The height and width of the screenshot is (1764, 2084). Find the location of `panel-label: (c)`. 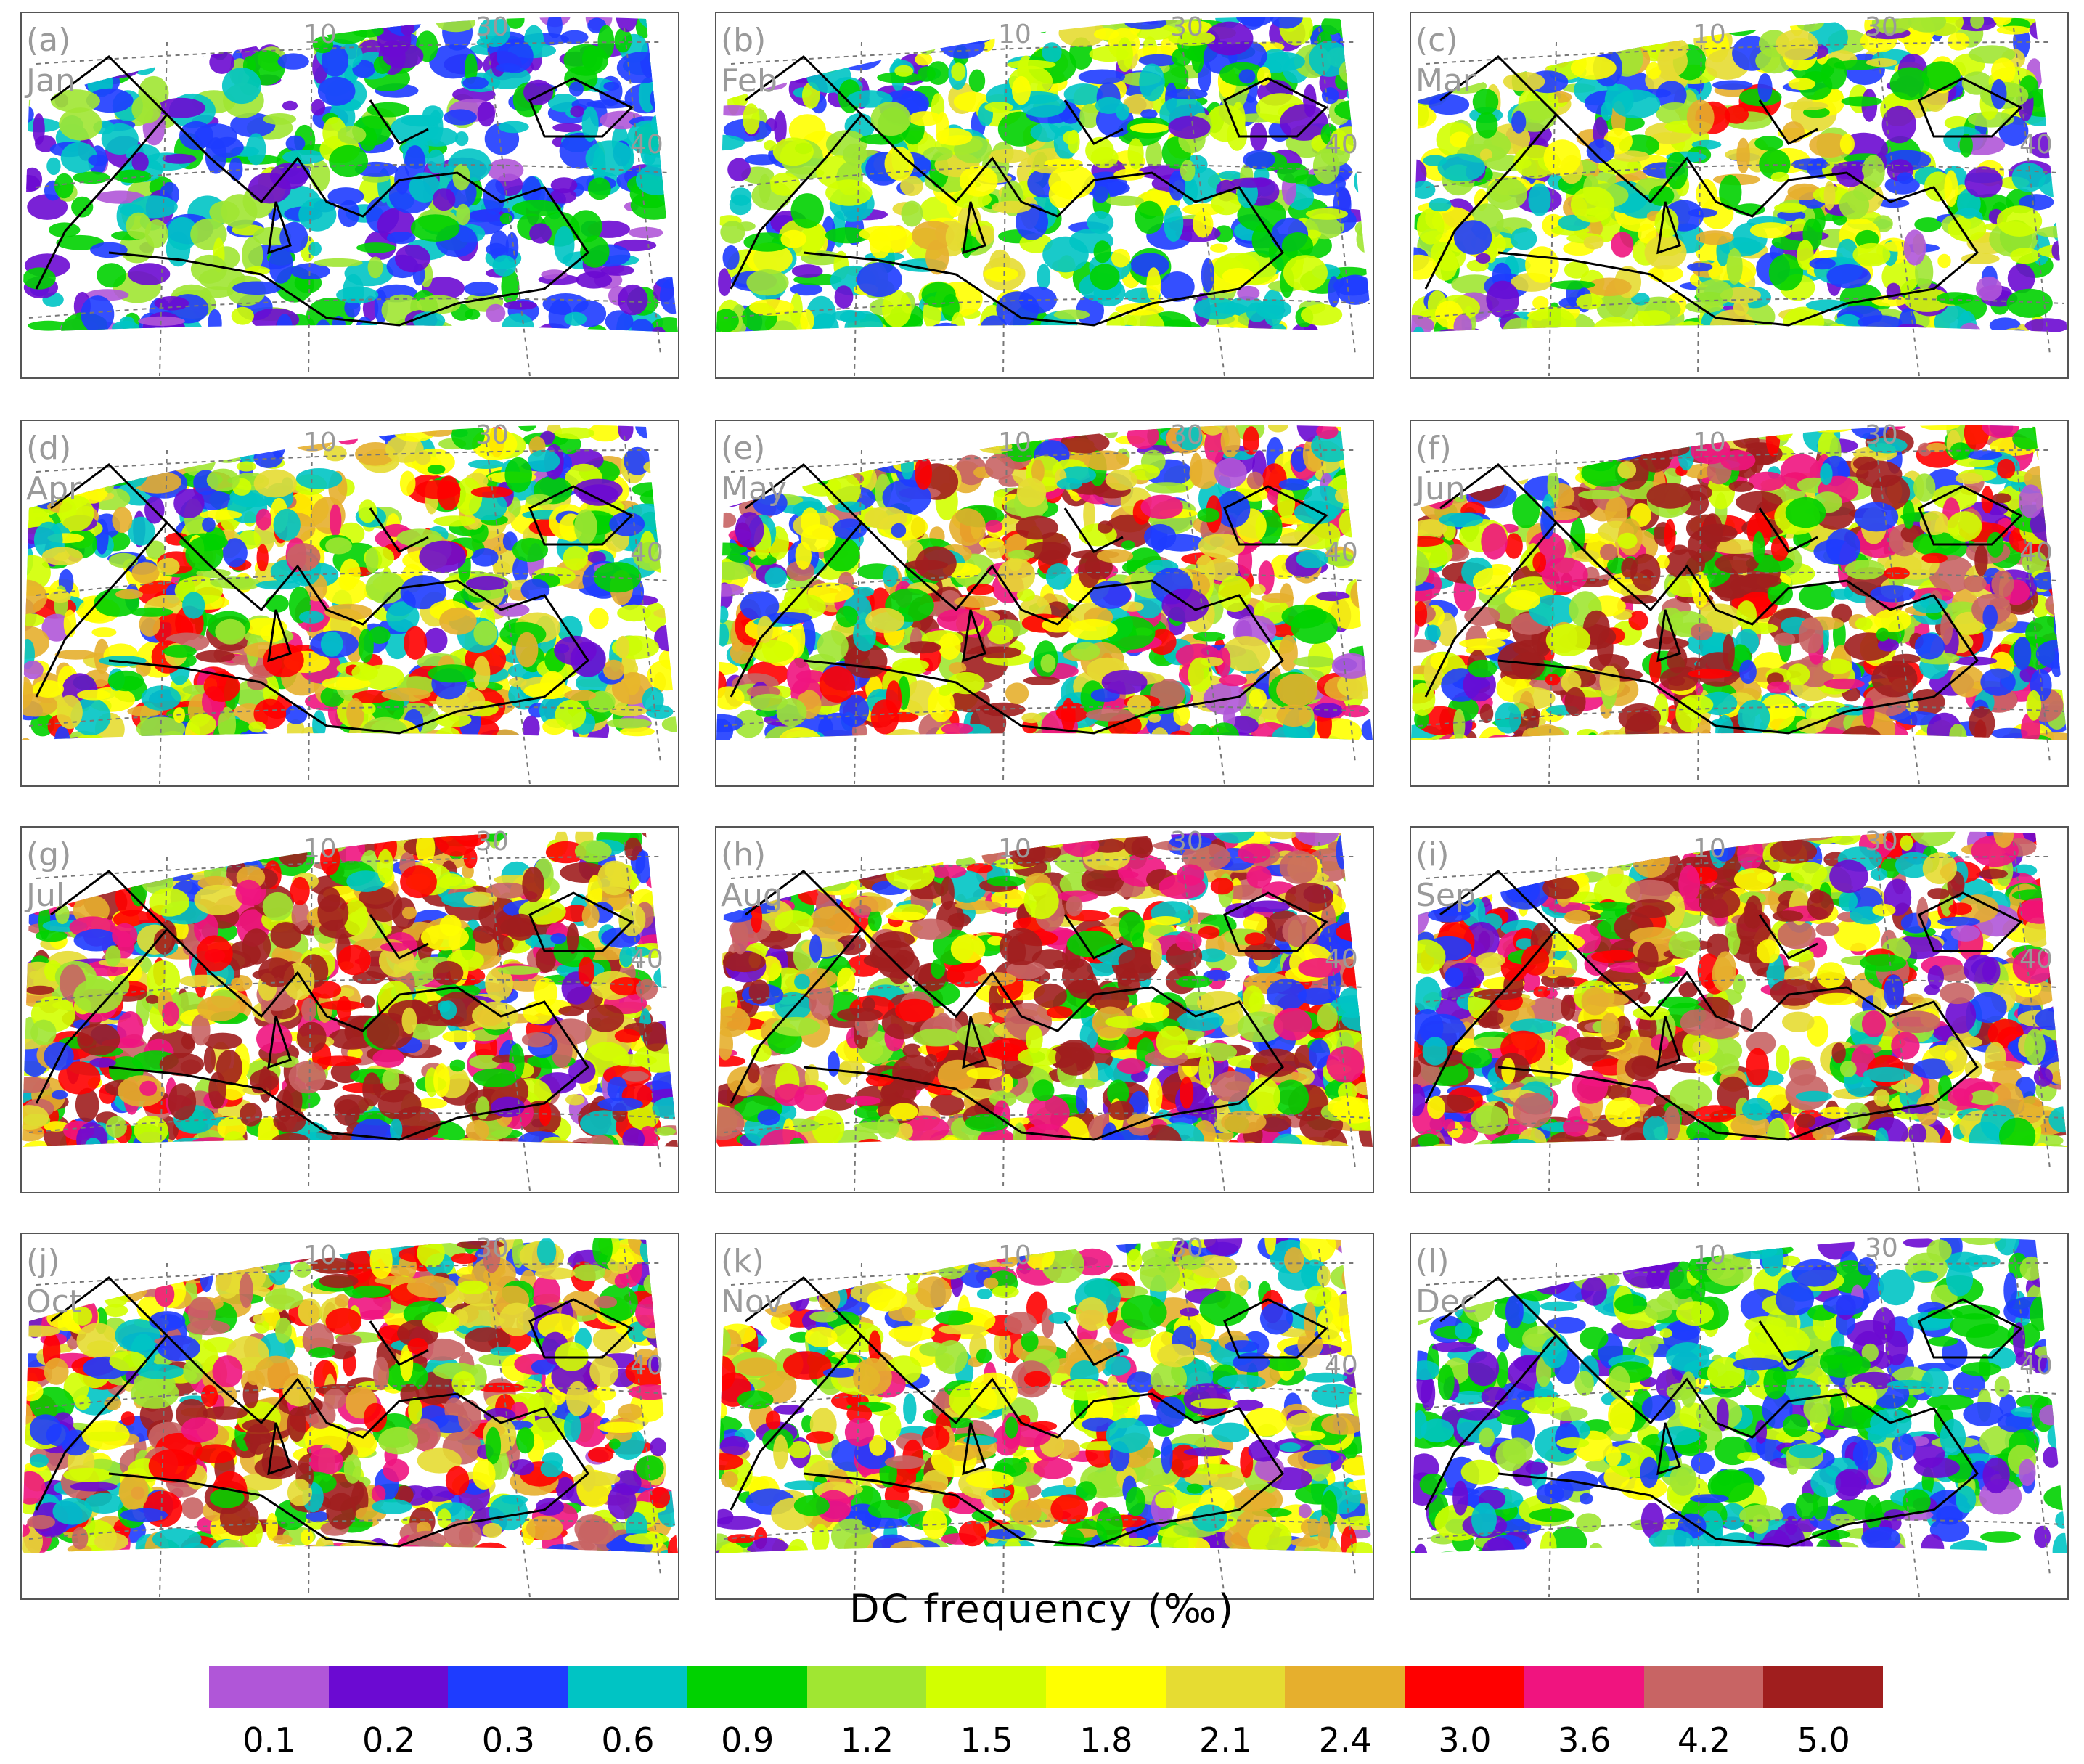

panel-label: (c) is located at coordinates (1436, 41).